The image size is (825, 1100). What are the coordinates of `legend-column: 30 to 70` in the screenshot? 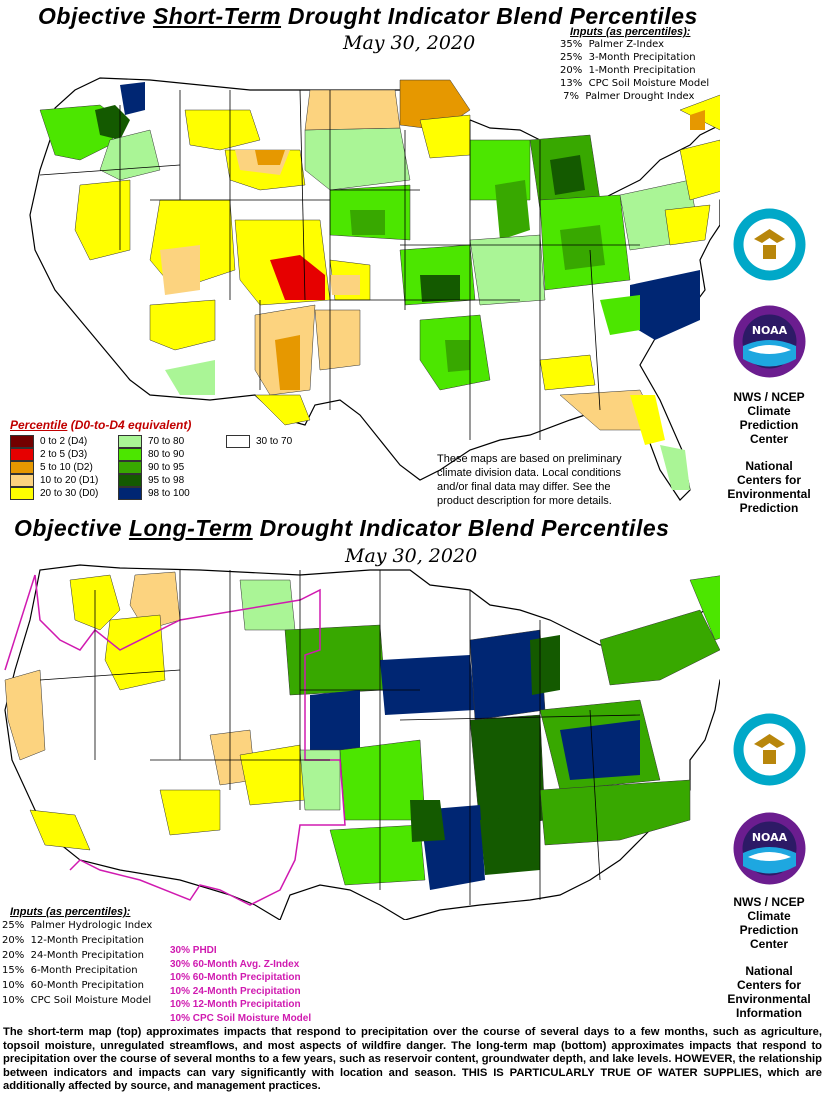 It's located at (266, 467).